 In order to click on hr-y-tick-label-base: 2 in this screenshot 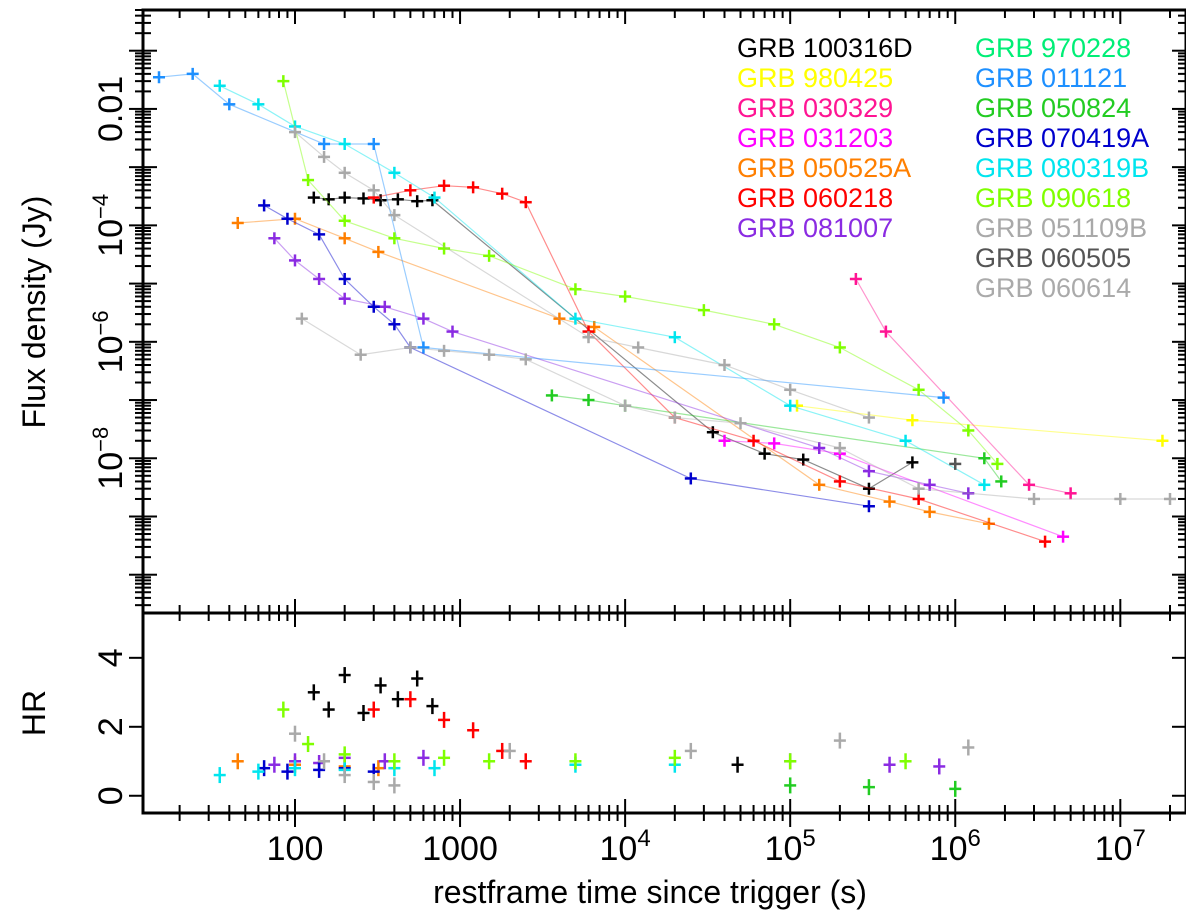, I will do `click(111, 726)`.